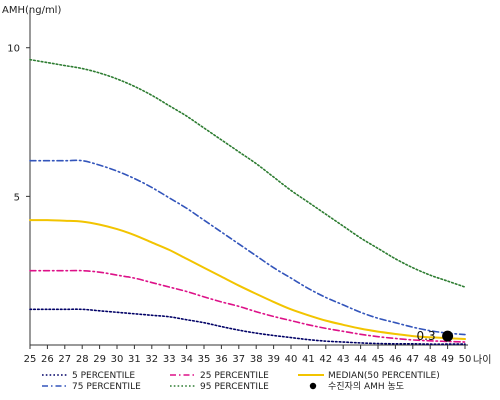 Image resolution: width=500 pixels, height=400 pixels. Describe the element at coordinates (103, 376) in the screenshot. I see `legend-label-5-percentile: 5 PERCENTILE` at that location.